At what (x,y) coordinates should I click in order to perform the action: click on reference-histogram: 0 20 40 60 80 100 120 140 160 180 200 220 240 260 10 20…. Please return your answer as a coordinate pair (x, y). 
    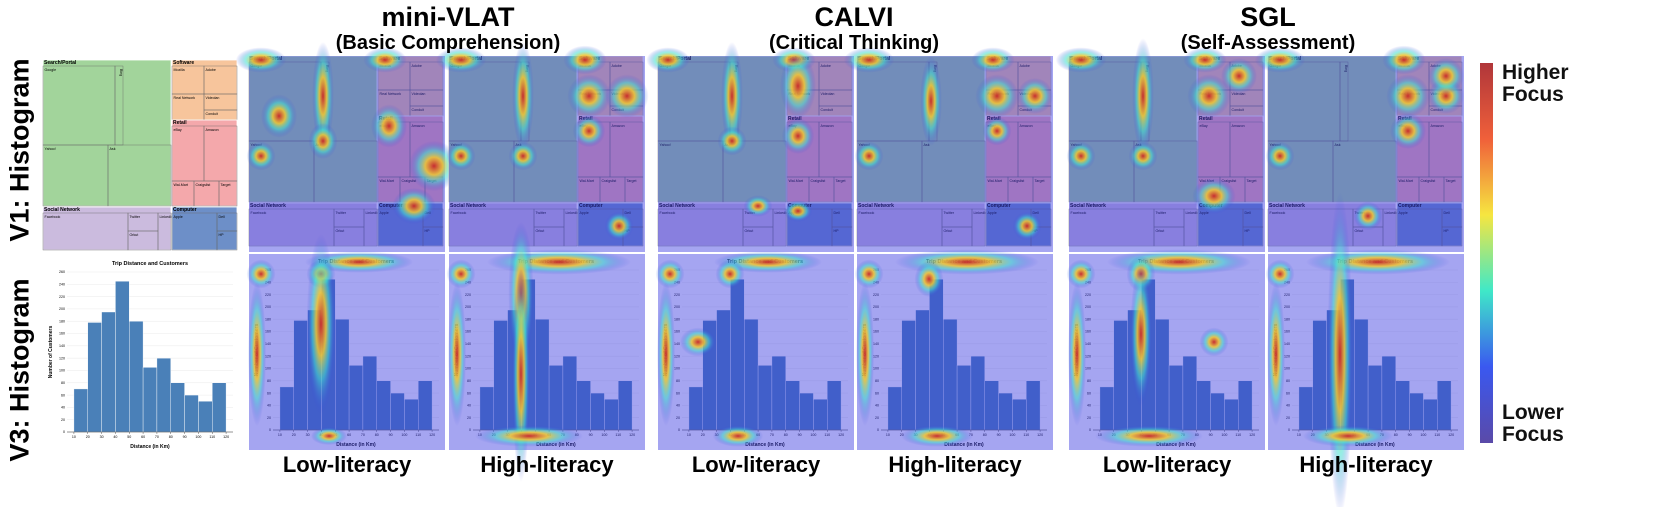
    Looking at the image, I should click on (141, 354).